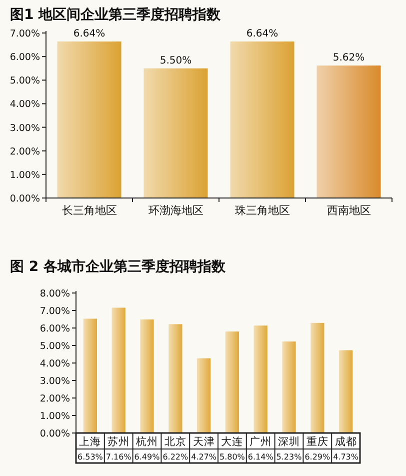 This screenshot has width=406, height=476. I want to click on data-label: 4.73%, so click(346, 457).